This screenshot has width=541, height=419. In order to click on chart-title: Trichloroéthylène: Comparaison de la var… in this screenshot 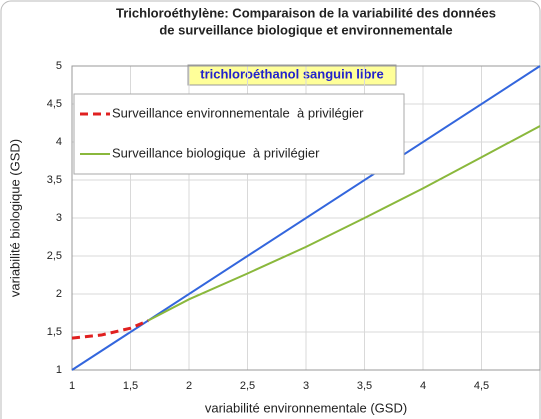, I will do `click(306, 12)`.